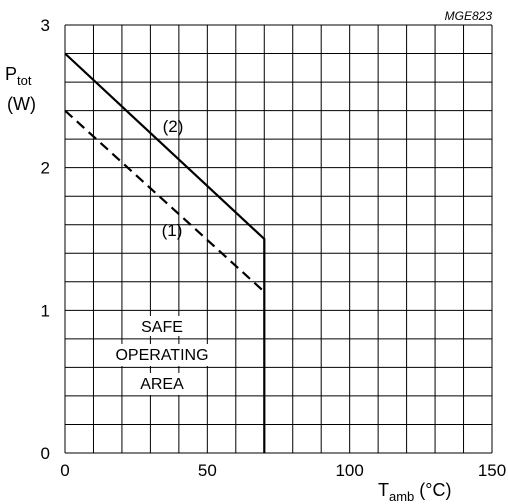  I want to click on x-tick-label: 0, so click(64, 470).